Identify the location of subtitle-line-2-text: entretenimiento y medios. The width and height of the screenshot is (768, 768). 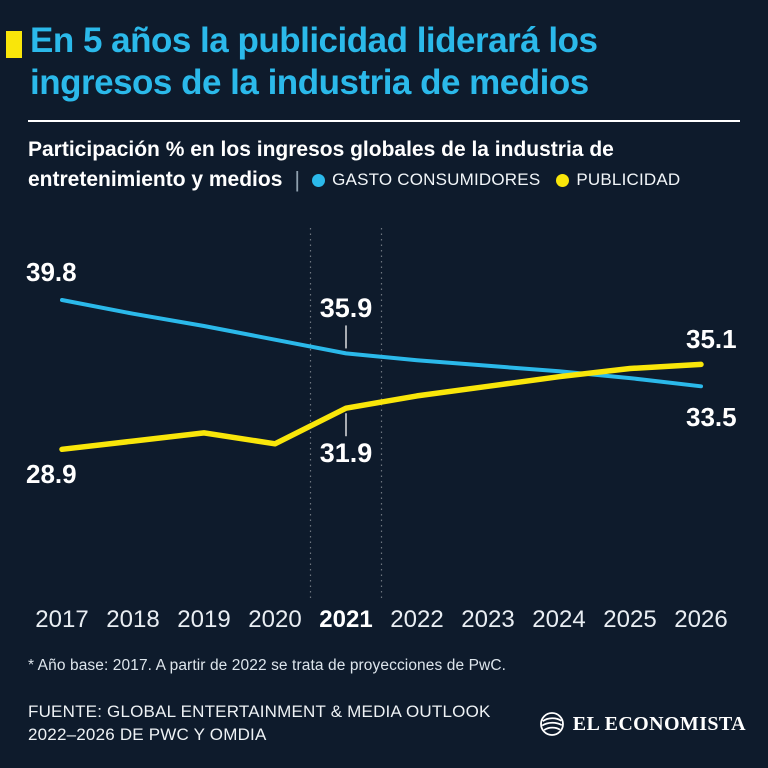
(155, 179).